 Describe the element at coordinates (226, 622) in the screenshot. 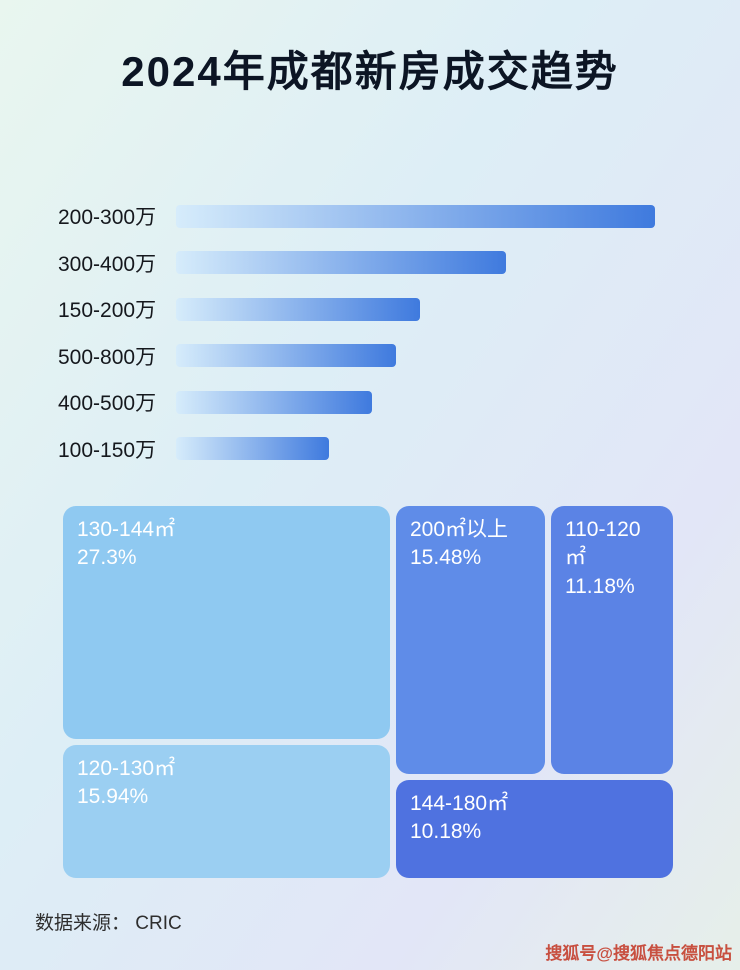

I see `treemap-block-130-144: 130-144㎡ 27.3%` at that location.